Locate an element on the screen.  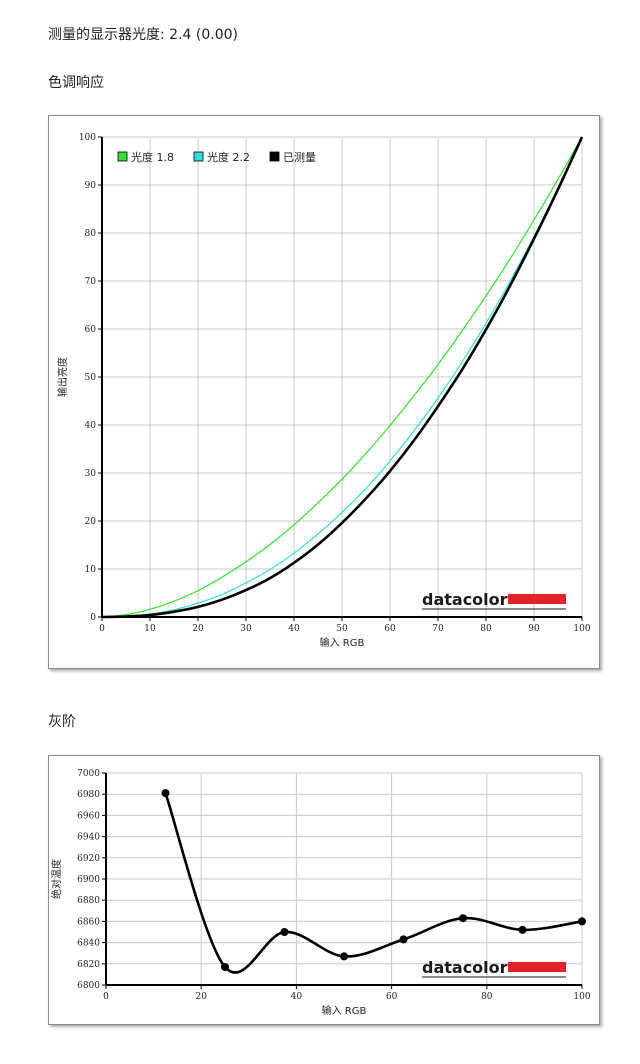
y-tick-label: 6860 is located at coordinates (88, 922).